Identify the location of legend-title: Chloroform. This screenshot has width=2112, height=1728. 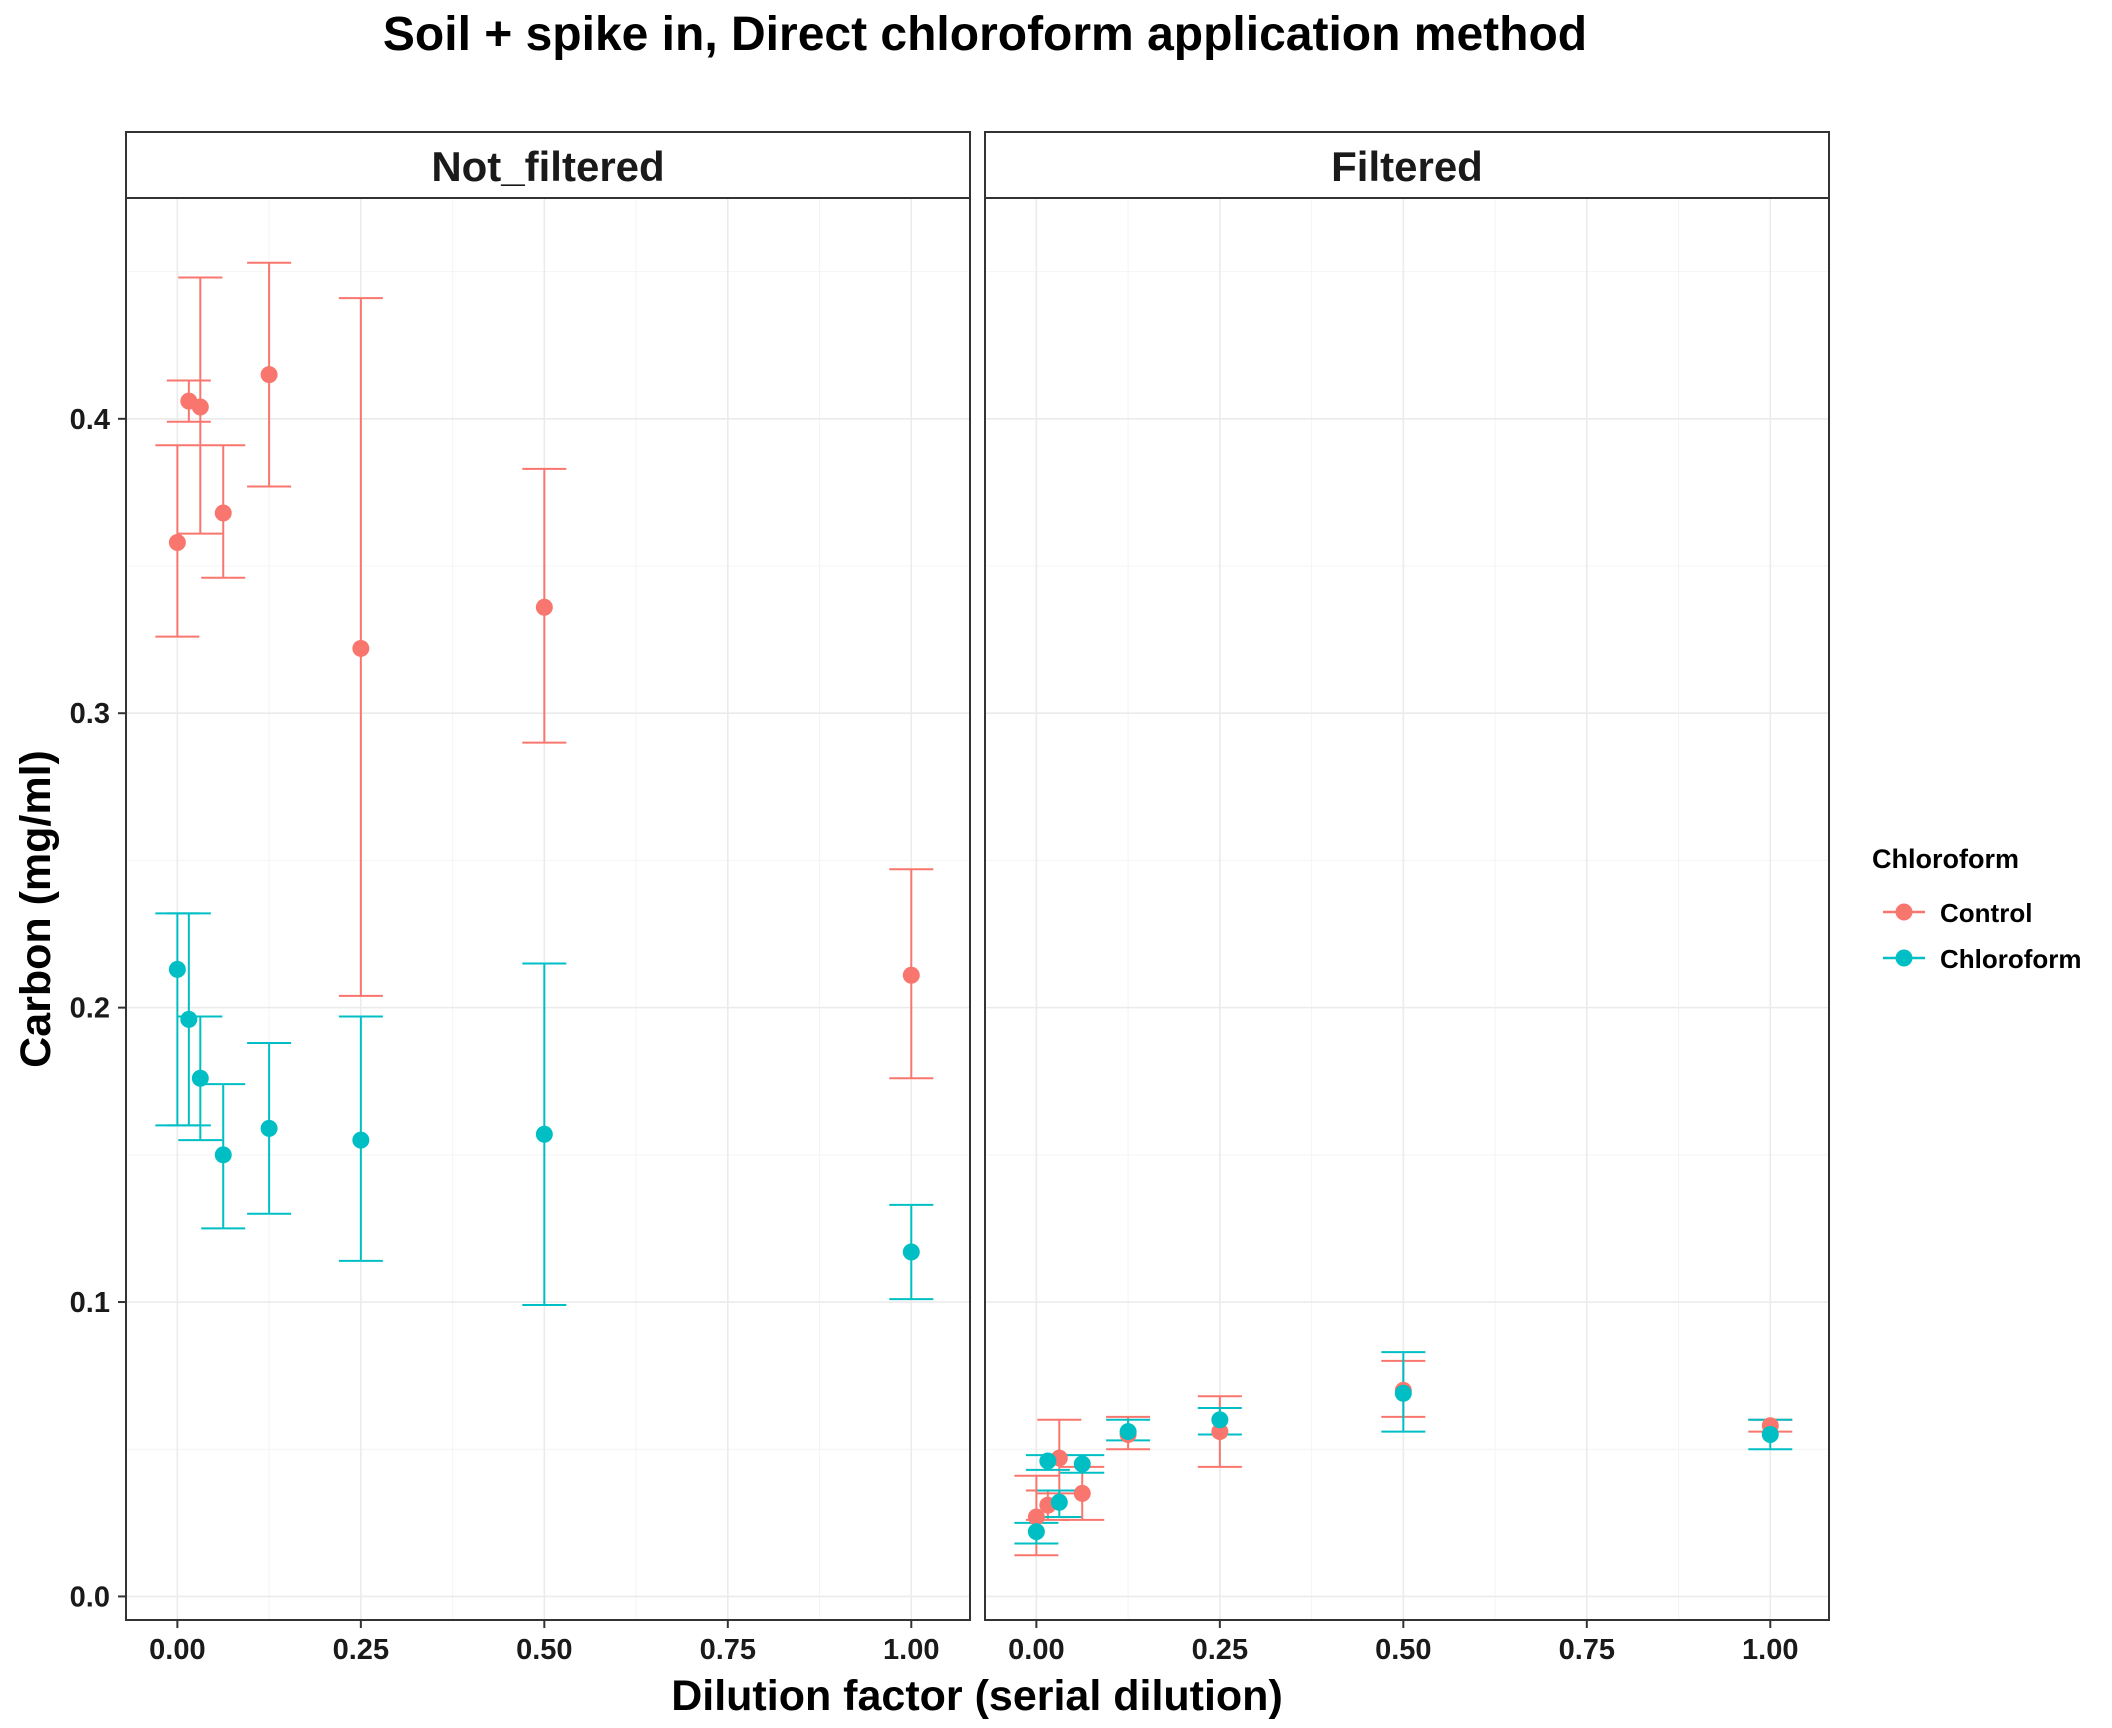
(1945, 859).